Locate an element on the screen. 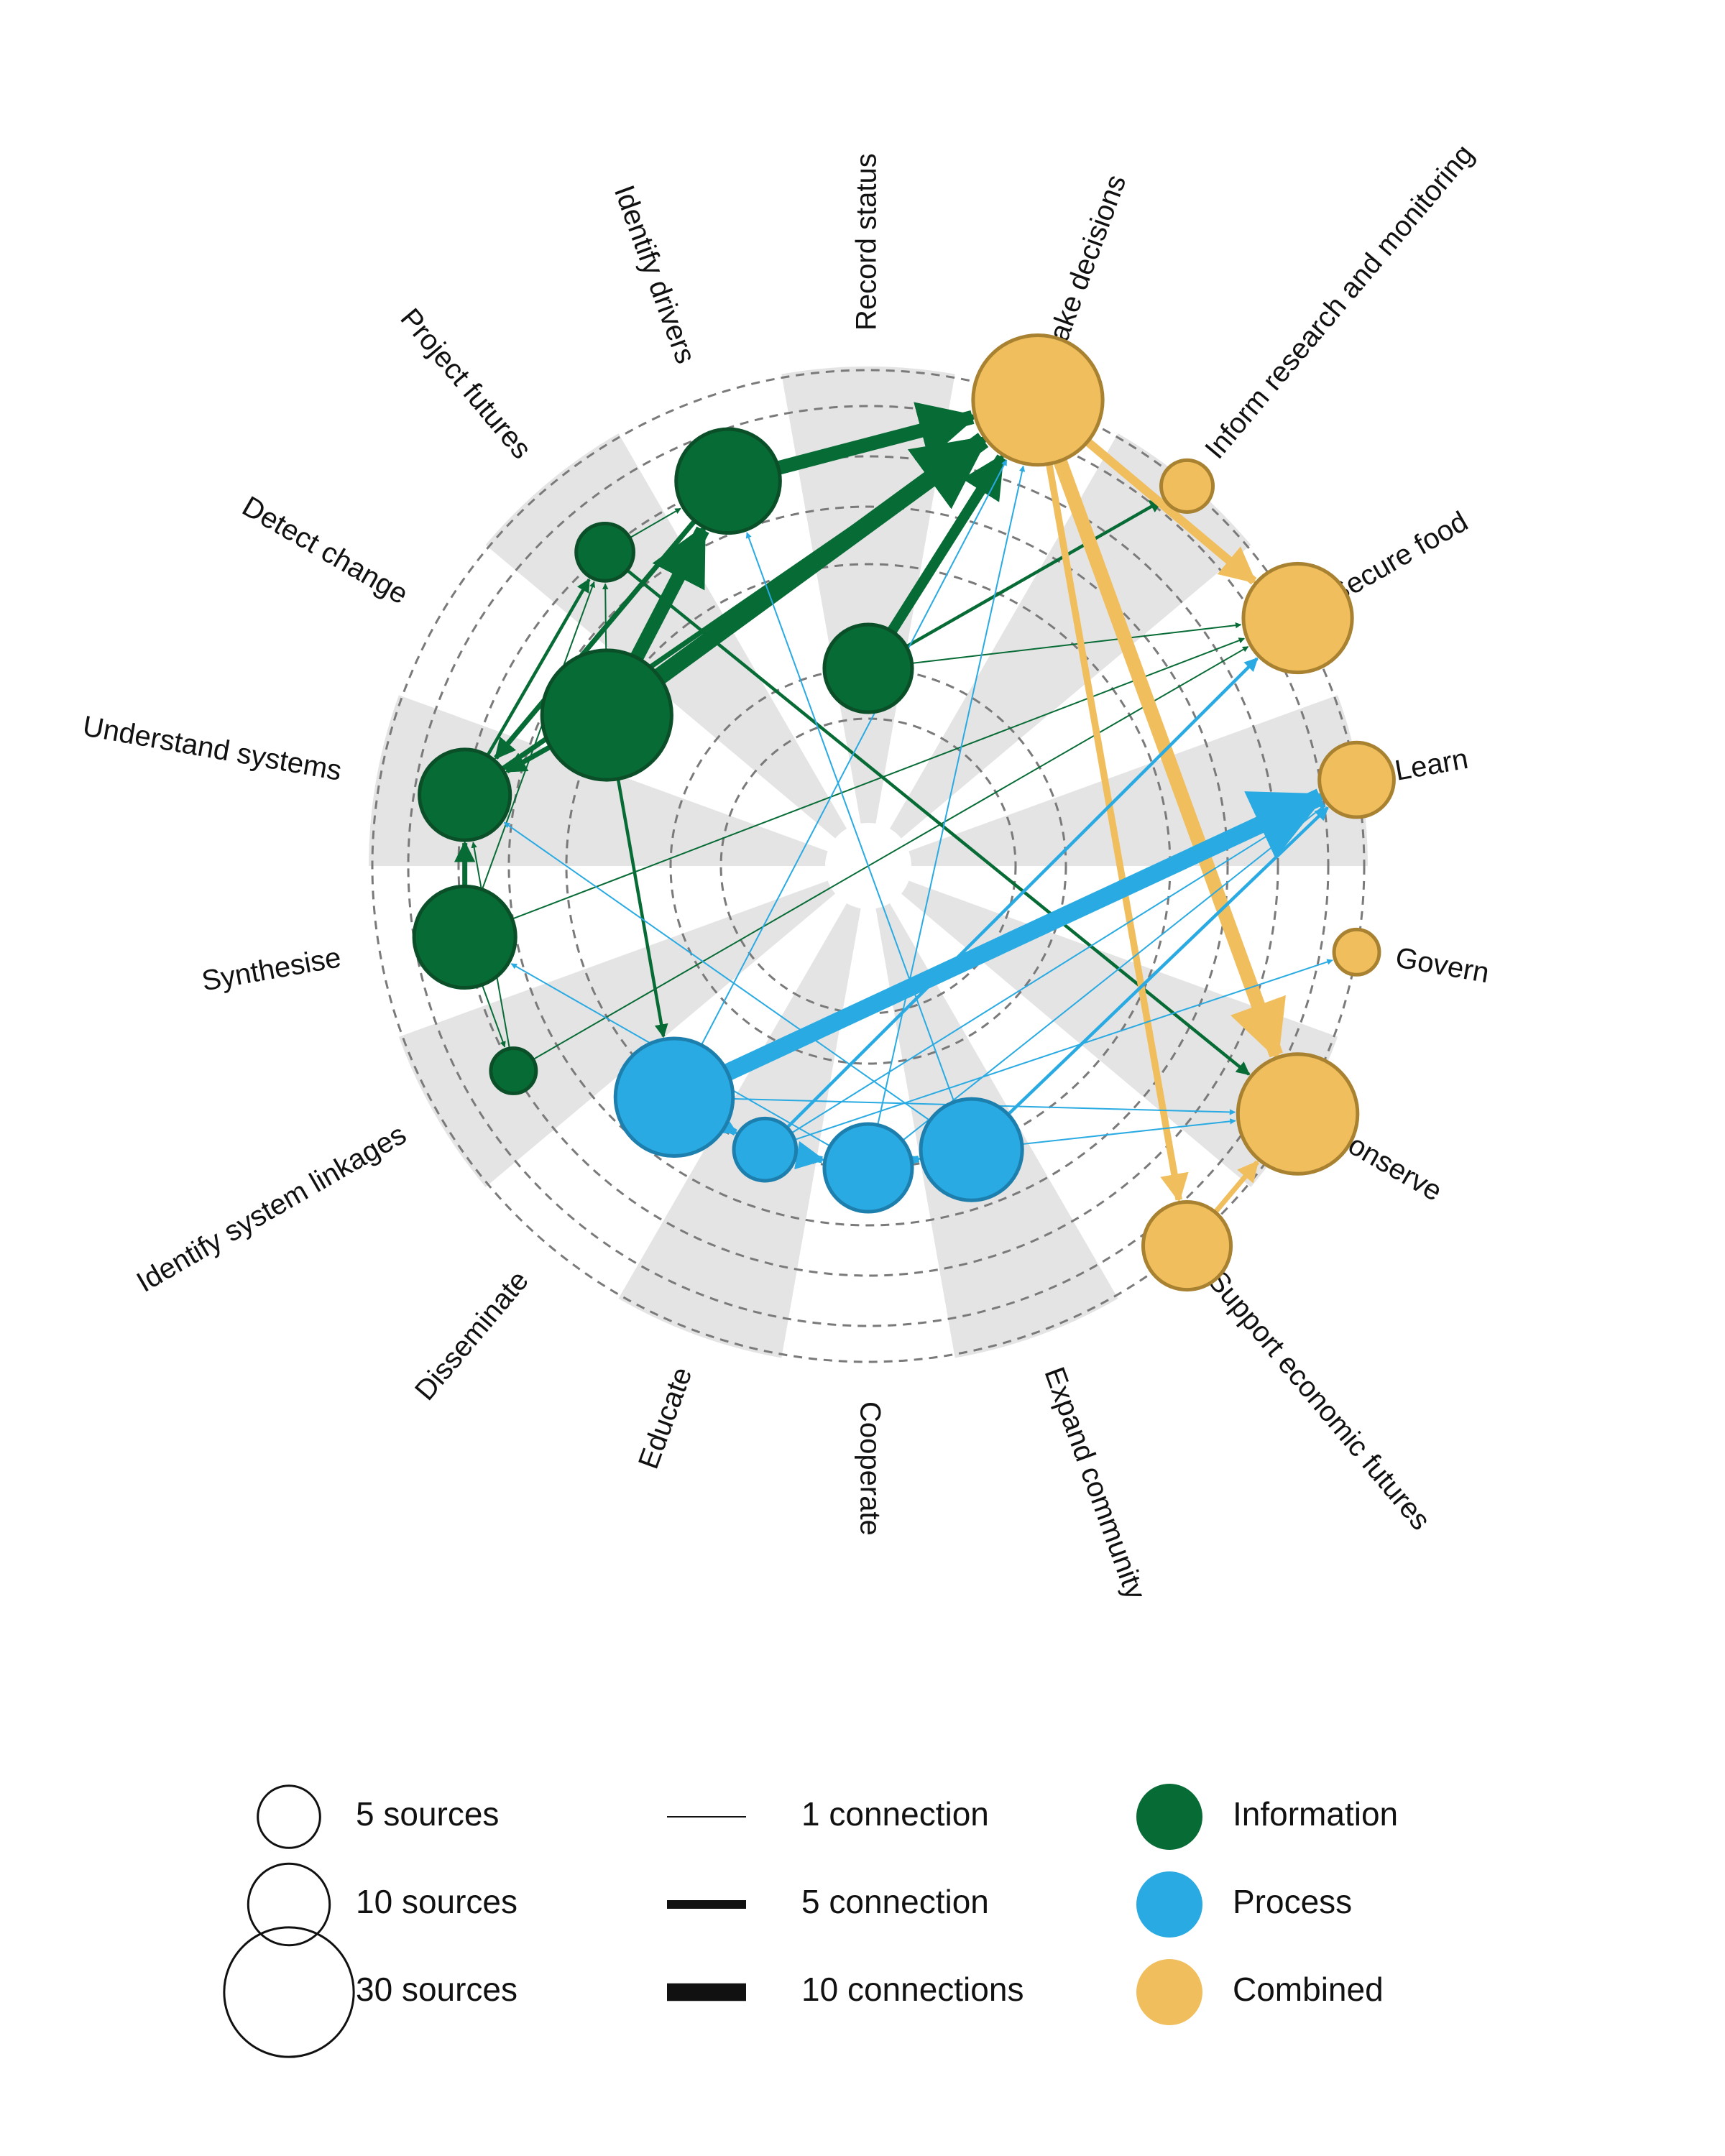  node-record-status is located at coordinates (868, 668).